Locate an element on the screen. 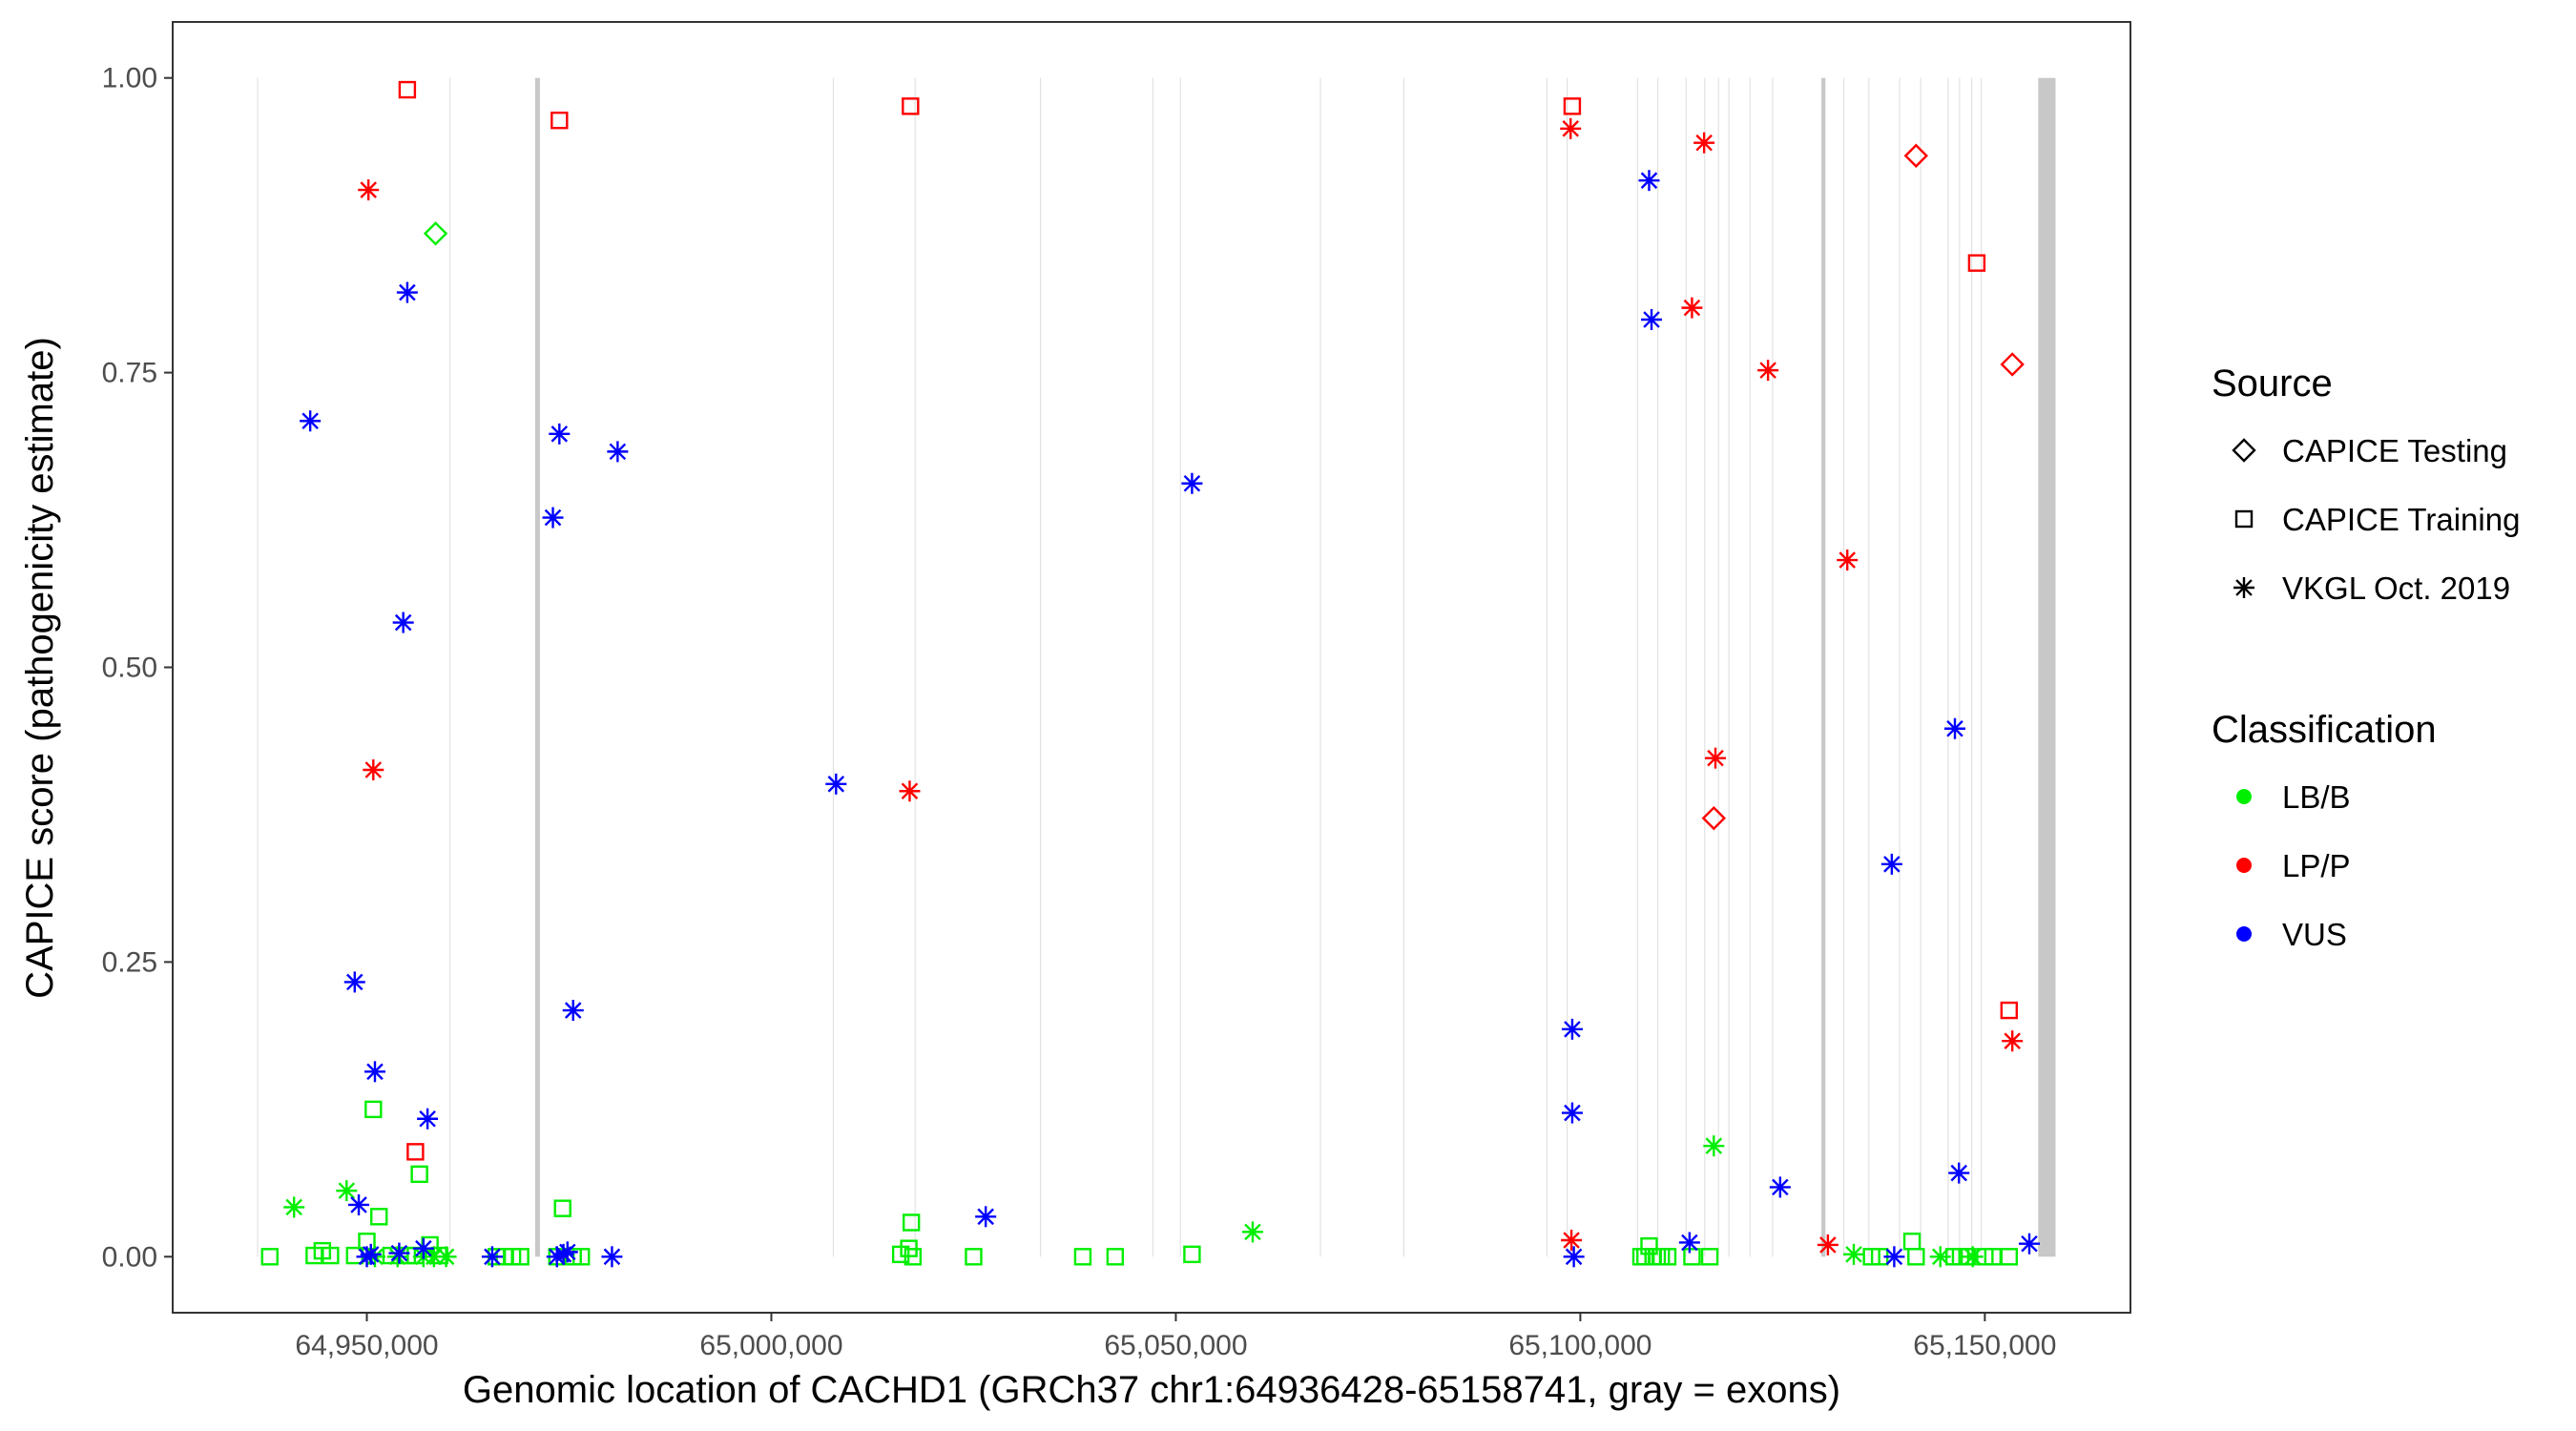 This screenshot has width=2576, height=1431. x-tick-label: 65,000,000 is located at coordinates (770, 1345).